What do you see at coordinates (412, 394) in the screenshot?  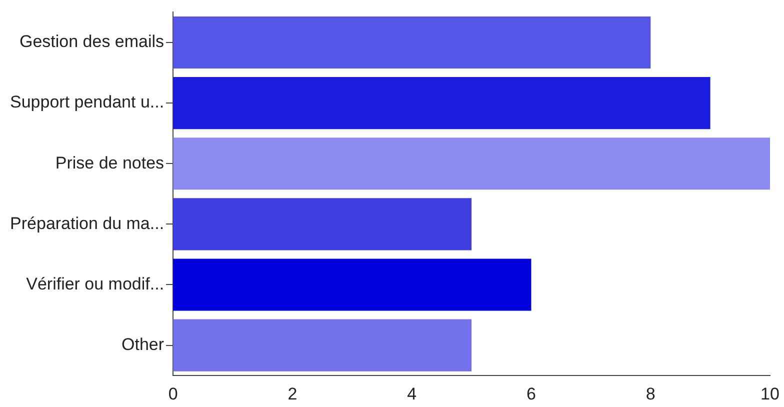 I see `x-tick-label: 4` at bounding box center [412, 394].